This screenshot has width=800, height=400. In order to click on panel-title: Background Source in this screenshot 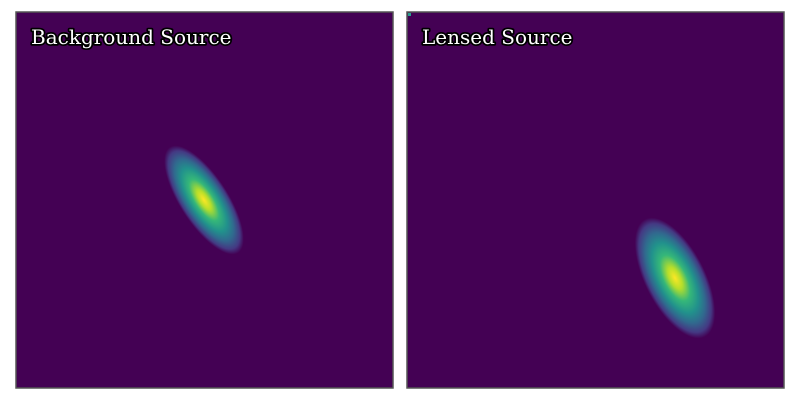, I will do `click(131, 37)`.